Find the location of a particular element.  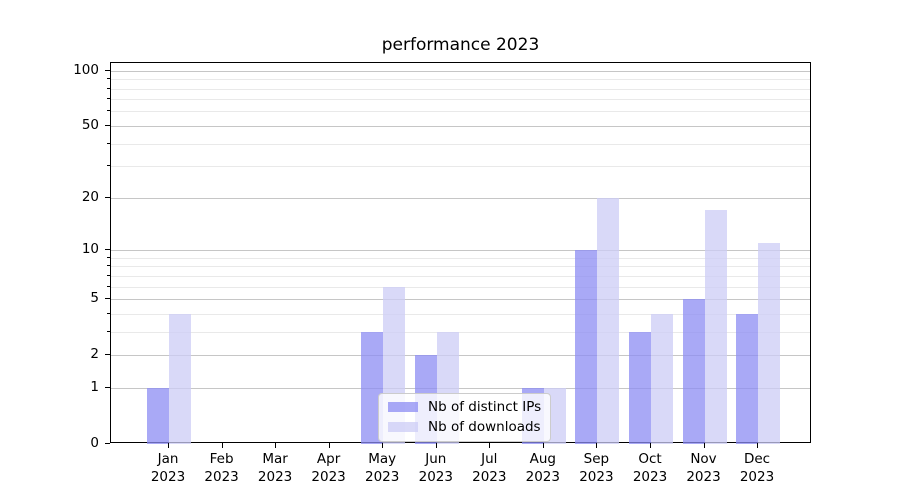

chart-title: performance 2023 is located at coordinates (460, 45).